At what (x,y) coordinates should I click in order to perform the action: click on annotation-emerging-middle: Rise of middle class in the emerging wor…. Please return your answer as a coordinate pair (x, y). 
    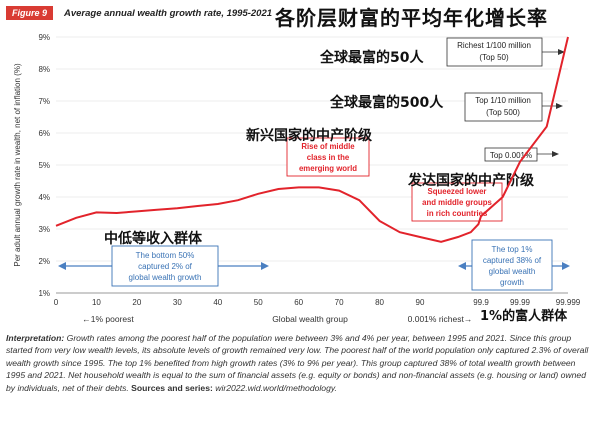
    Looking at the image, I should click on (328, 157).